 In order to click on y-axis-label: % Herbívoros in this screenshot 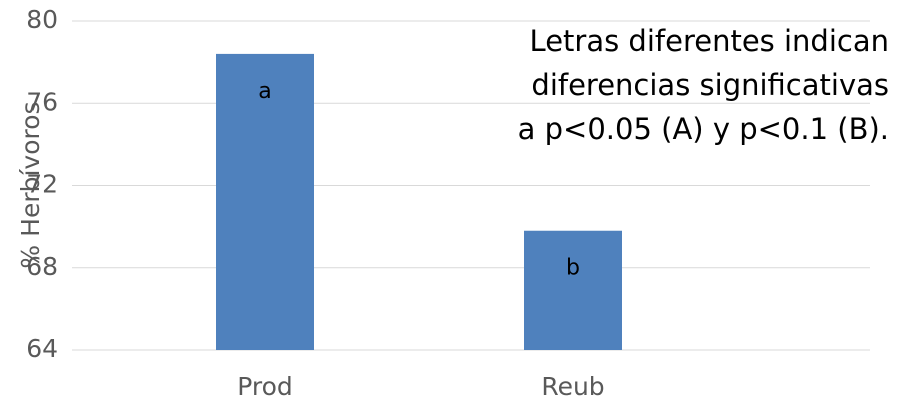, I will do `click(30, 184)`.